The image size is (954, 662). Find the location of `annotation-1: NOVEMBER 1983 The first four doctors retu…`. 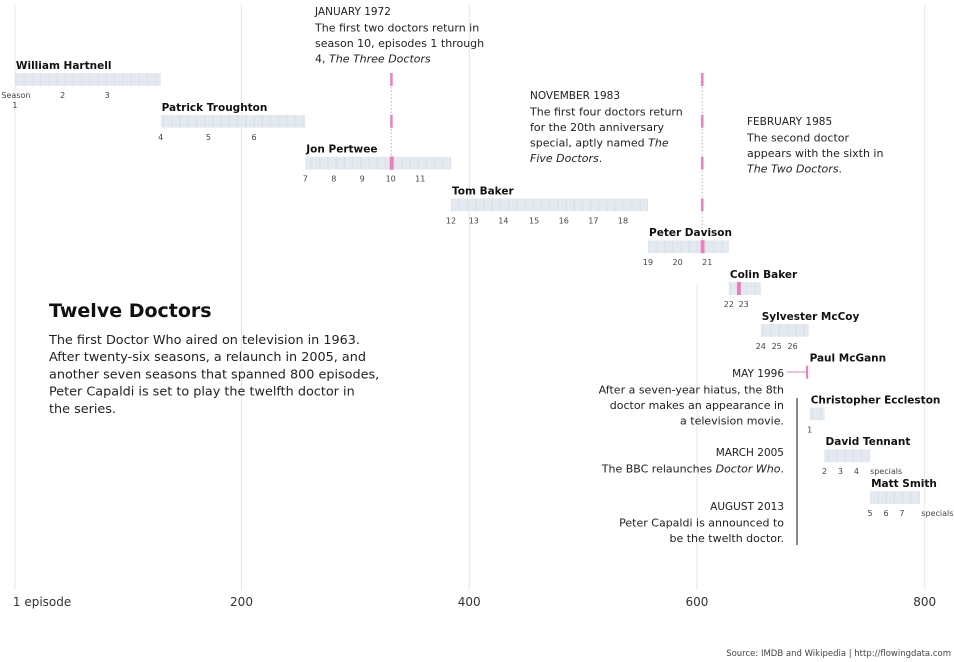

annotation-1: NOVEMBER 1983 The first four doctors retu… is located at coordinates (606, 127).